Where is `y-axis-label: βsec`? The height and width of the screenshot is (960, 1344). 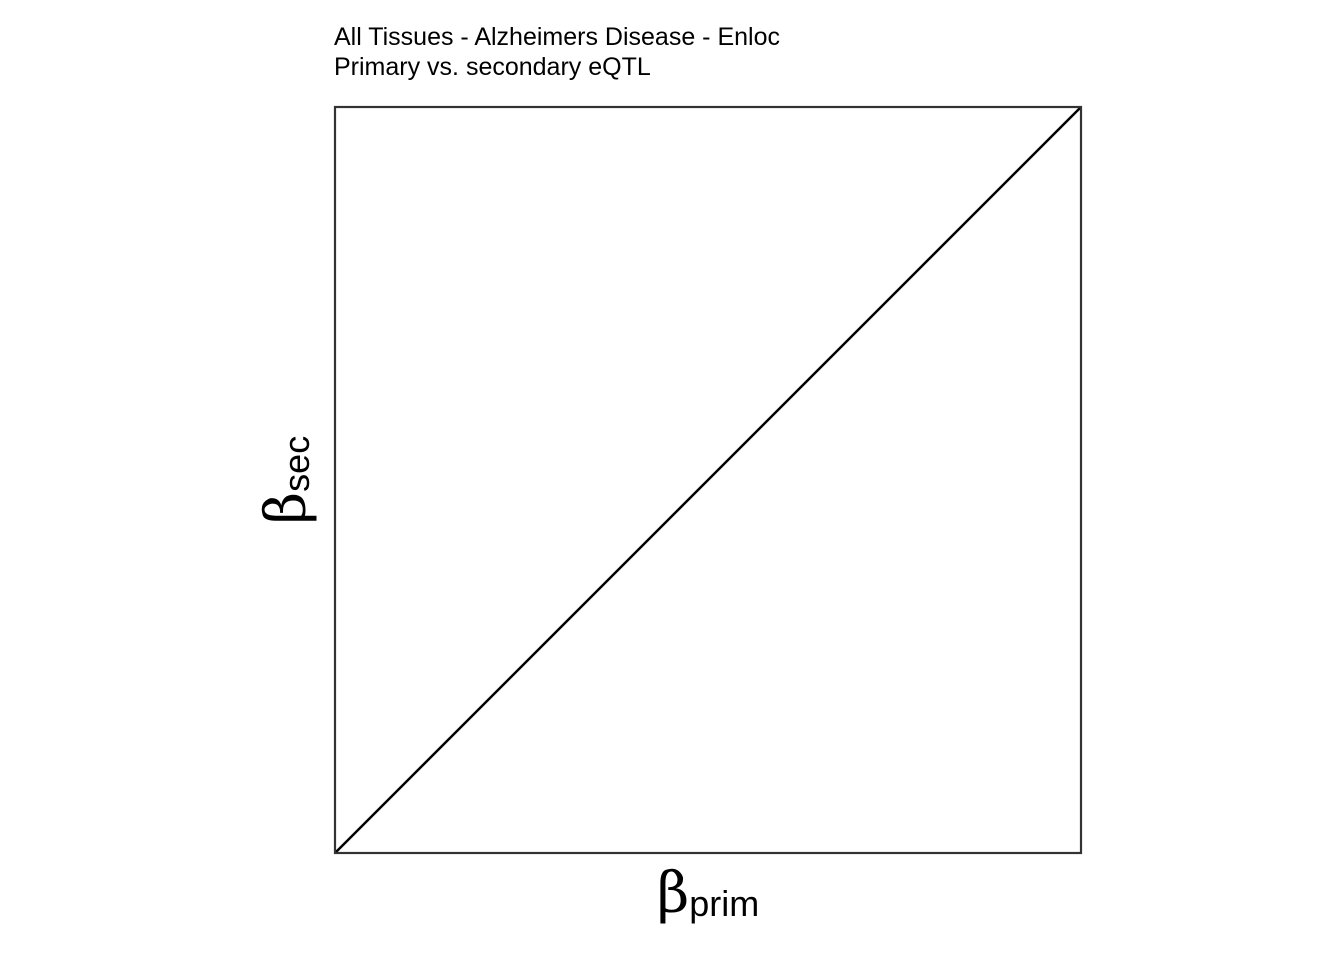
y-axis-label: βsec is located at coordinates (286, 480).